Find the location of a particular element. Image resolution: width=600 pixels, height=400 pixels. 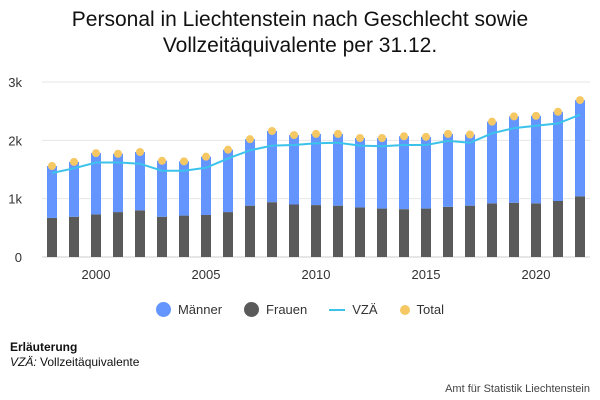

y-tick-label: 0 is located at coordinates (18, 257).